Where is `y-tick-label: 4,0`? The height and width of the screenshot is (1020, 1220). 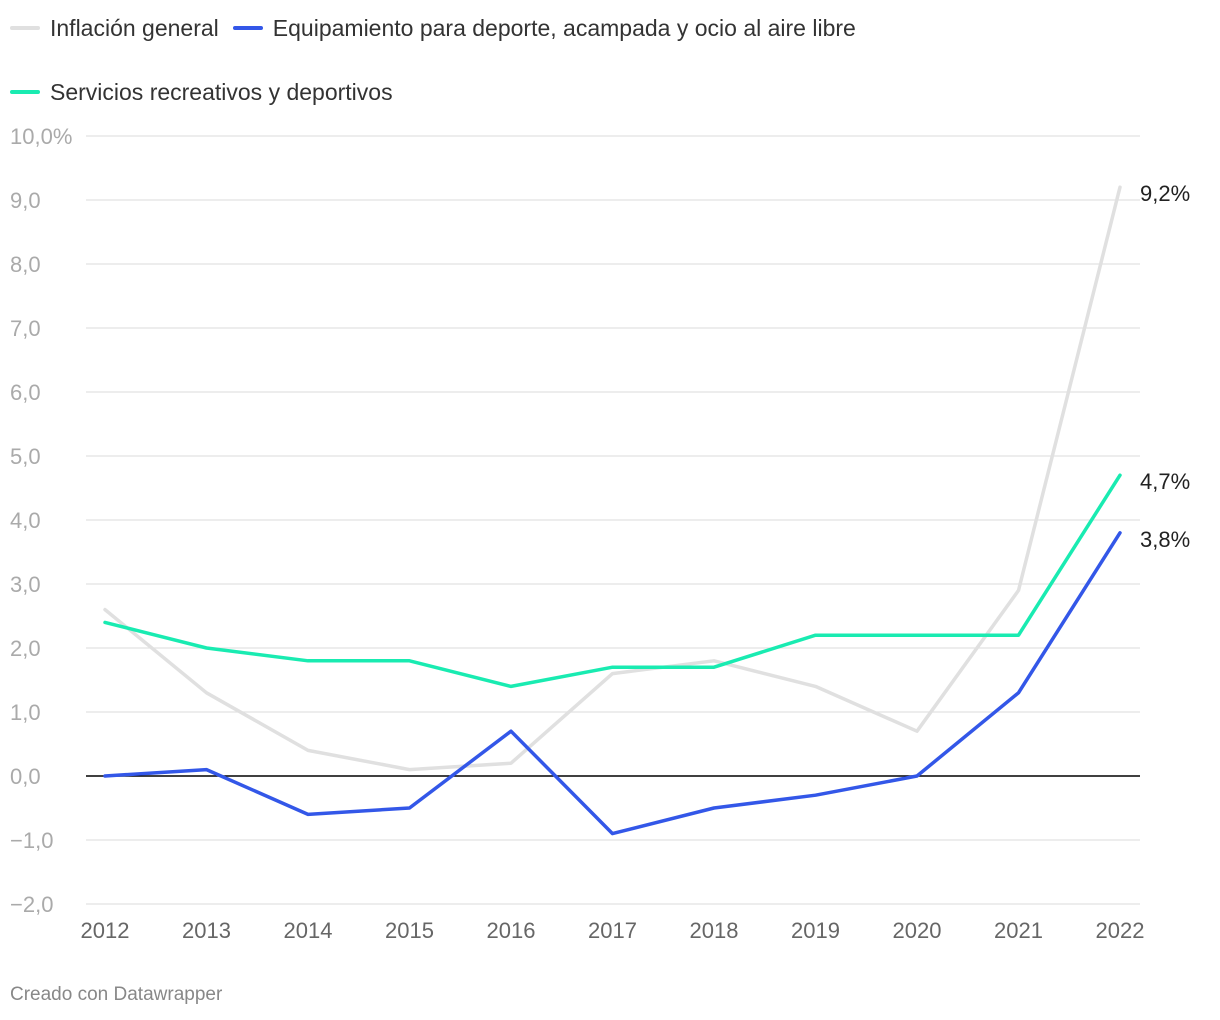 y-tick-label: 4,0 is located at coordinates (25, 520).